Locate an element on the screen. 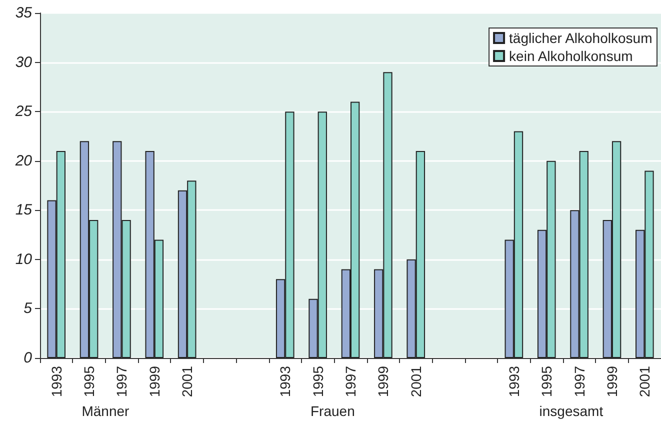 This screenshot has height=425, width=661. y-tick-label: 30 is located at coordinates (24, 62).